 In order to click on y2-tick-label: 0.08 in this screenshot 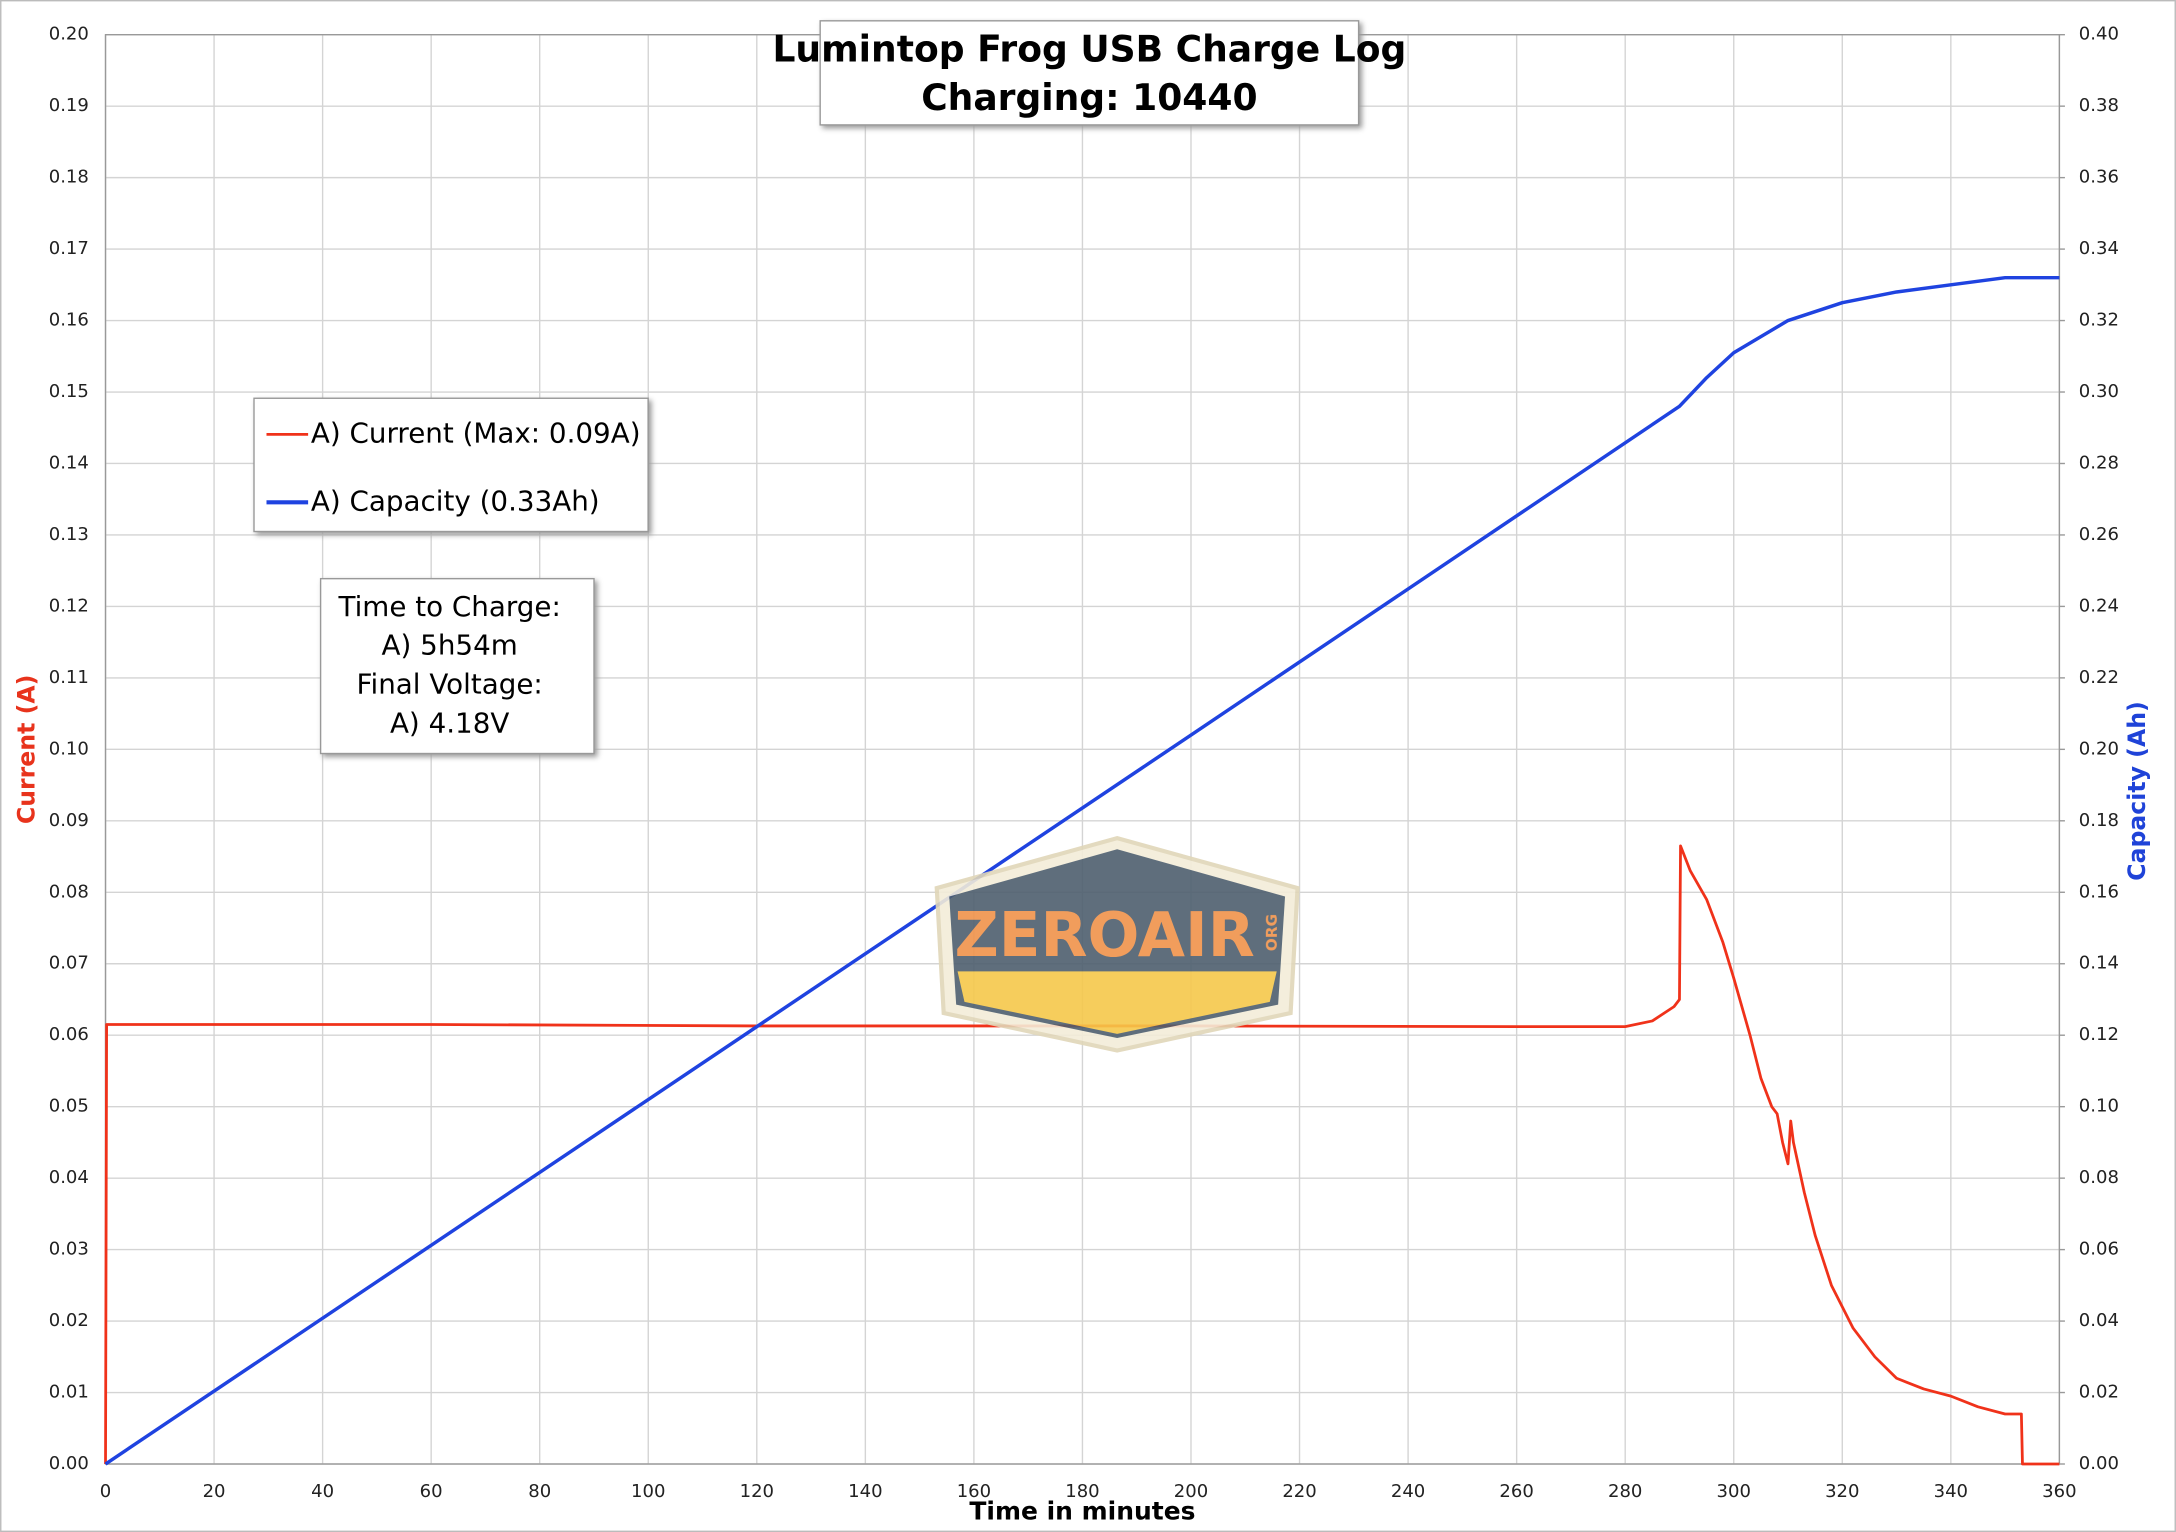, I will do `click(2099, 1177)`.